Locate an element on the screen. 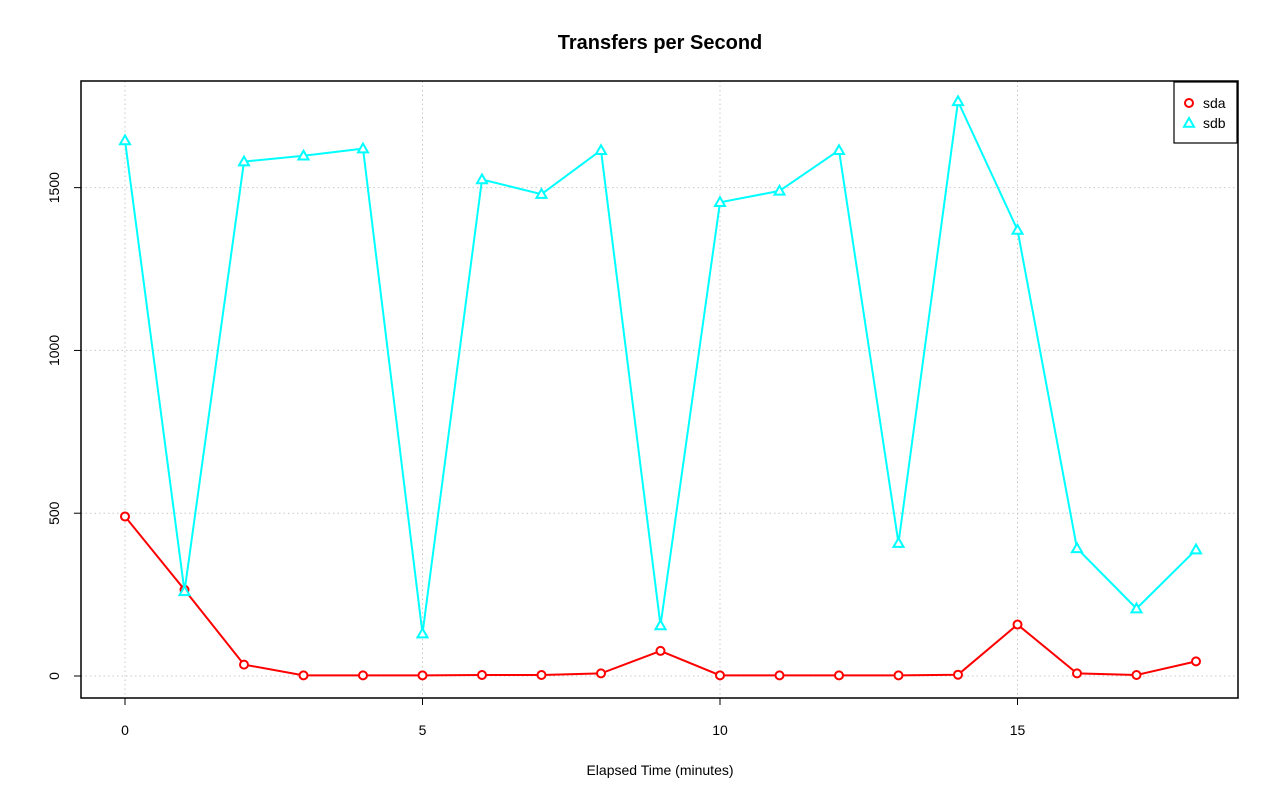 This screenshot has height=801, width=1280. y-axis: 0 500 1000 1500 is located at coordinates (63, 426).